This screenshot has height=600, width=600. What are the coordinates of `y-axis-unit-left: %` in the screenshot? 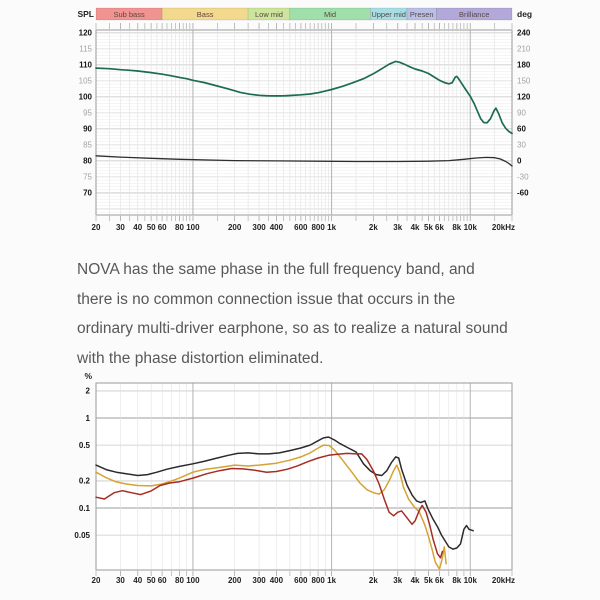 It's located at (88, 376).